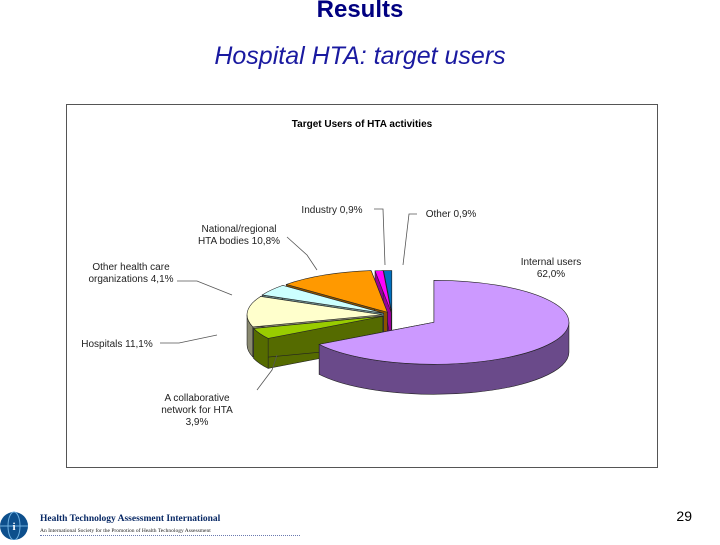 This screenshot has height=545, width=720. I want to click on label-other: Other 0,9%, so click(451, 214).